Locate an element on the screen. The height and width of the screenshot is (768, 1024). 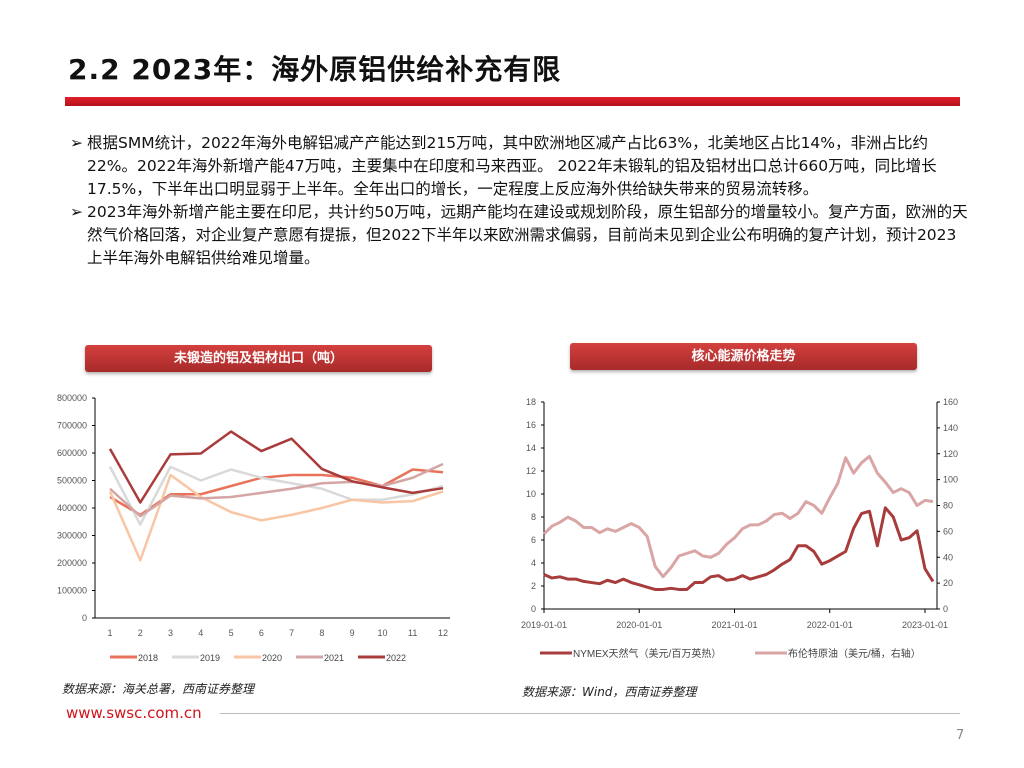
x-tick-label: 4 is located at coordinates (200, 633).